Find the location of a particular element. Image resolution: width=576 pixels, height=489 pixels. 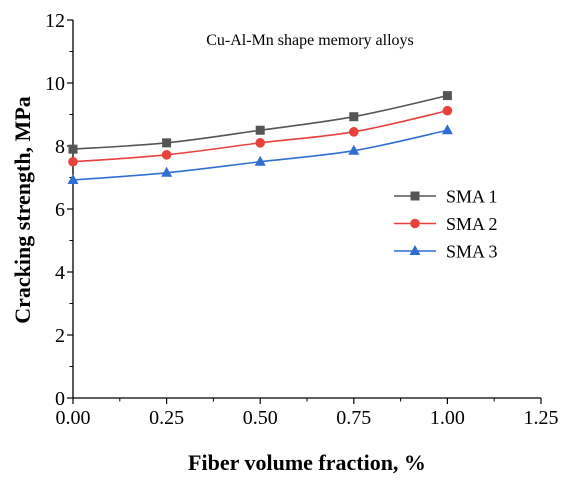

y-tick-label: 2 is located at coordinates (60, 336).